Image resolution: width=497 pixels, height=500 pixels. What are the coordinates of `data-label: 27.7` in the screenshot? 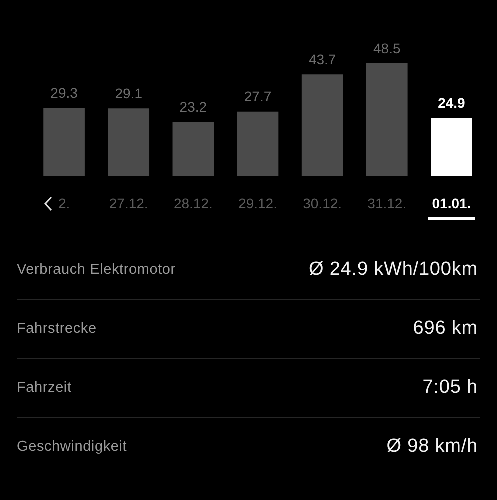 It's located at (258, 96).